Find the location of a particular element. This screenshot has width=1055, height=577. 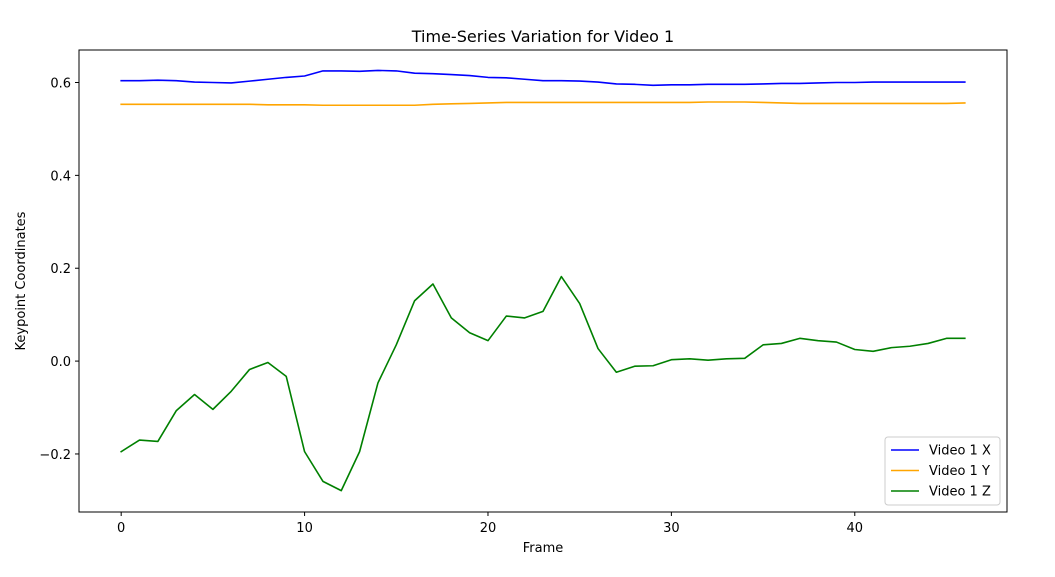

x-axis-ticks: 0 10 20 30 40 is located at coordinates (490, 524).